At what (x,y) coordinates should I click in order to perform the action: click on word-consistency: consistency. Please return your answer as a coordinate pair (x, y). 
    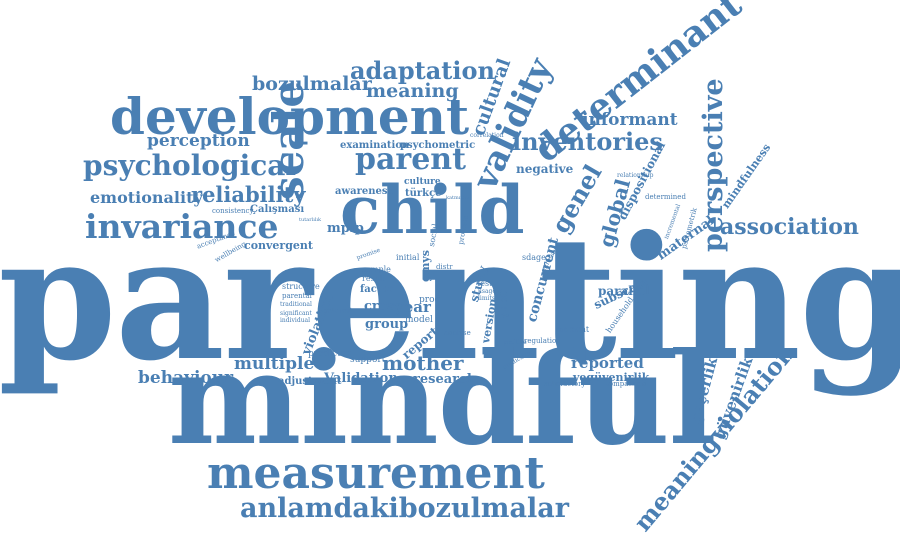
    Looking at the image, I should click on (233, 211).